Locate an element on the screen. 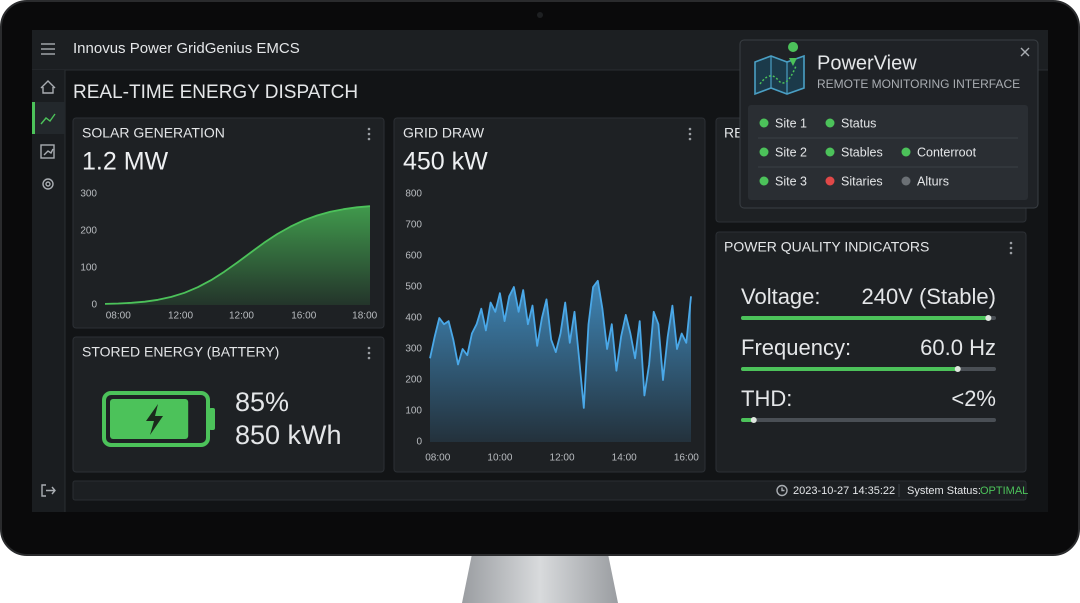  active-indicator is located at coordinates (33, 118).